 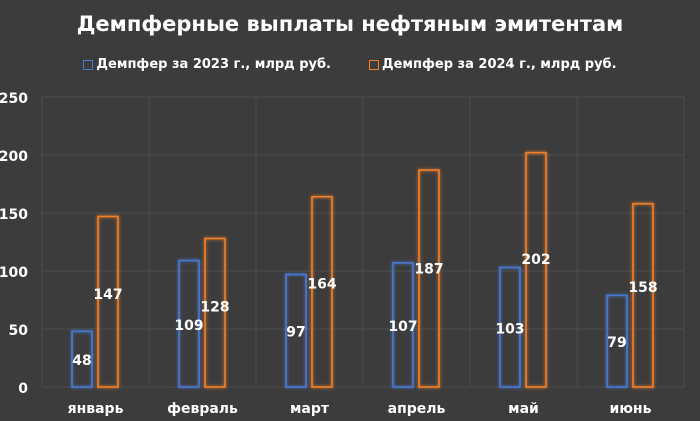 What do you see at coordinates (523, 409) in the screenshot?
I see `x-tick-label: май` at bounding box center [523, 409].